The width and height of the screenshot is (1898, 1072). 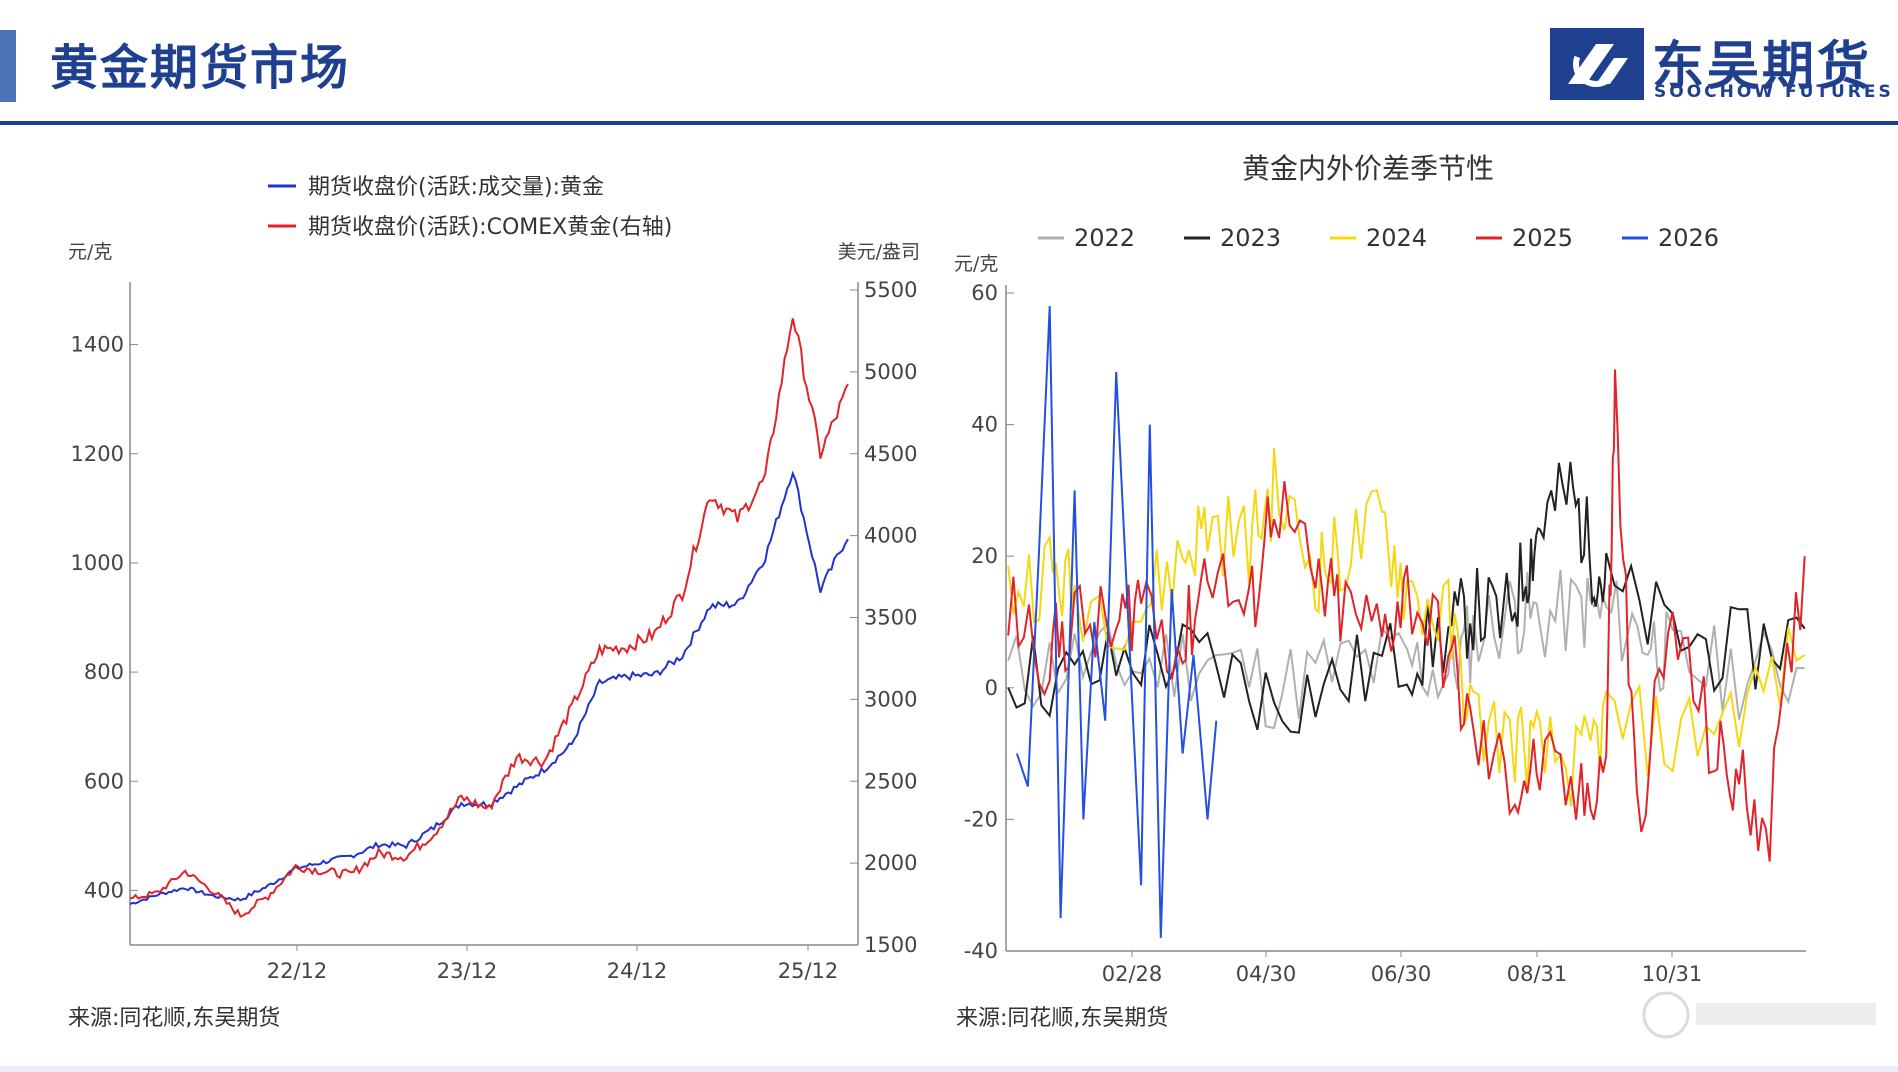 What do you see at coordinates (1537, 974) in the screenshot?
I see `spread-x-tick-label: 08/31` at bounding box center [1537, 974].